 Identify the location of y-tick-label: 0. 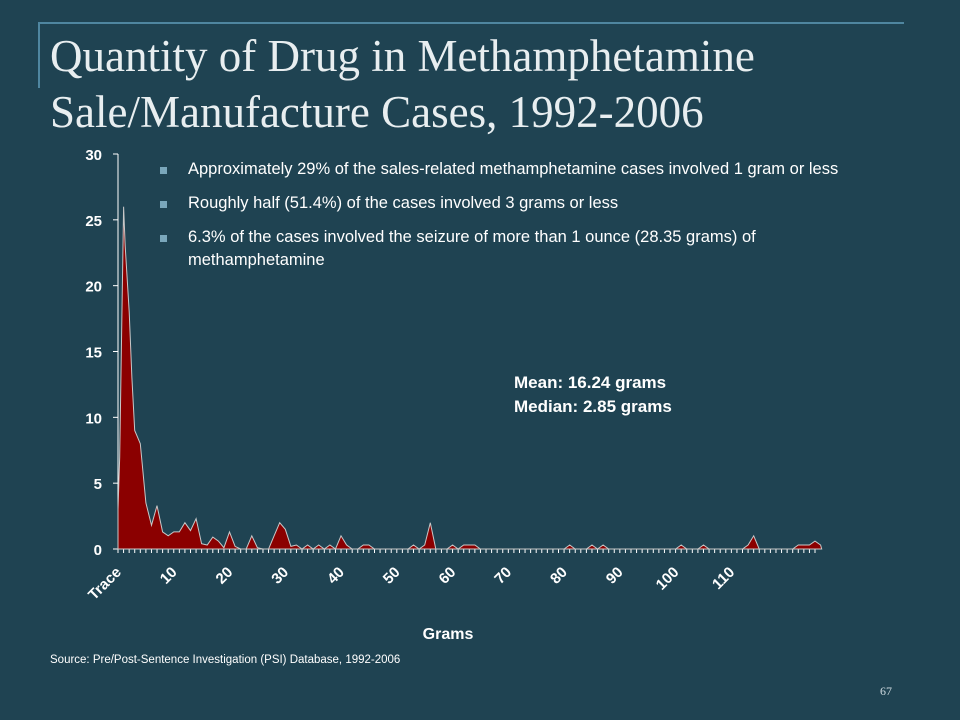
(98, 550).